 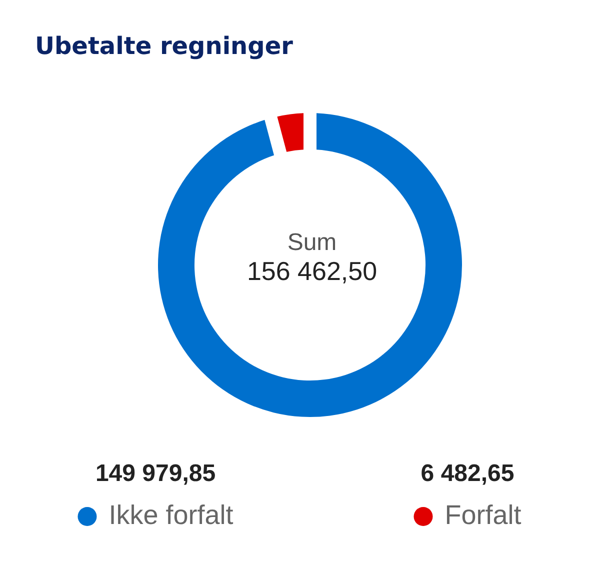 I want to click on data-label: 149 979,85, so click(x=155, y=473).